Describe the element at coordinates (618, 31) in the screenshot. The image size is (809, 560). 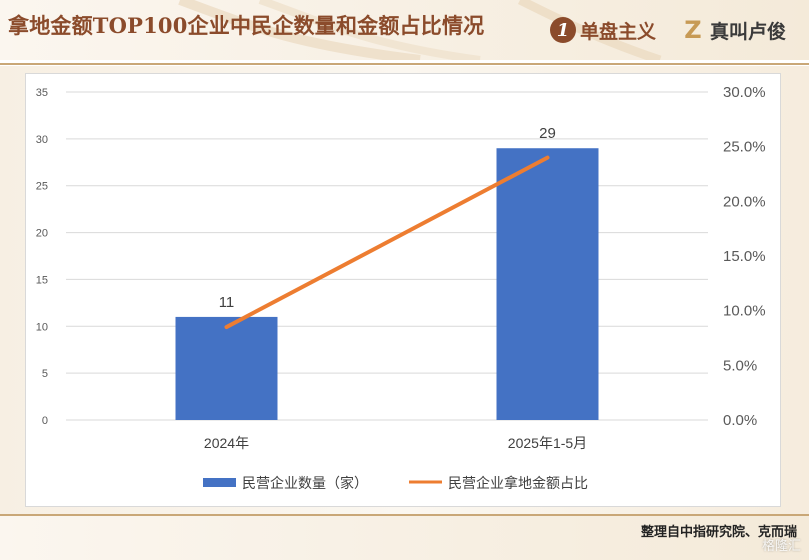
I see `danpan-brand-name: 单盘主义` at that location.